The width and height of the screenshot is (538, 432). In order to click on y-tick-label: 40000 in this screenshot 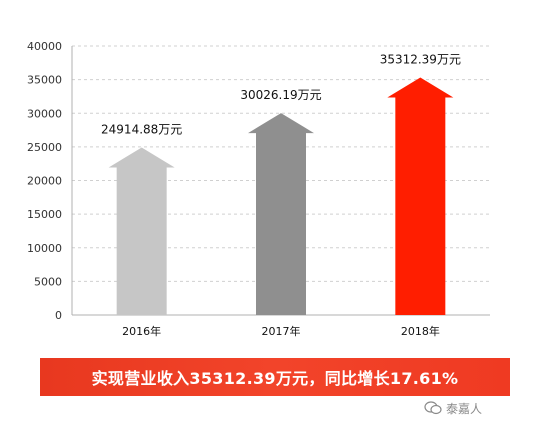, I will do `click(44, 46)`.